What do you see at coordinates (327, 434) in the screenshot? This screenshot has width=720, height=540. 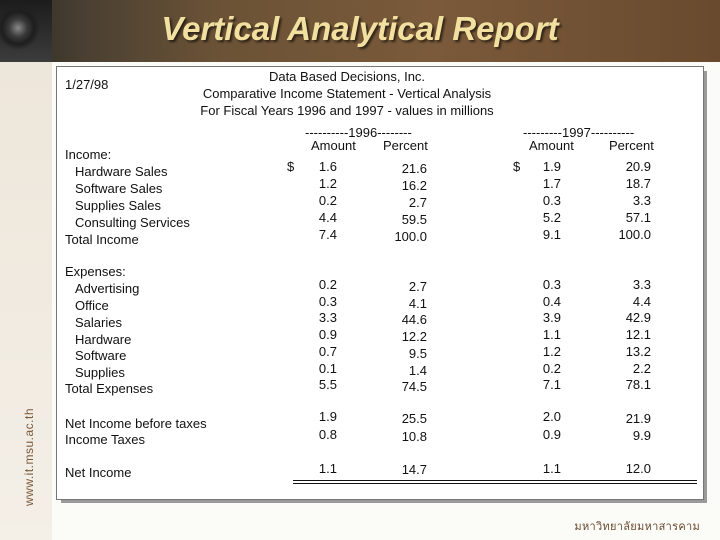 I see `cell-a96: 0.8` at bounding box center [327, 434].